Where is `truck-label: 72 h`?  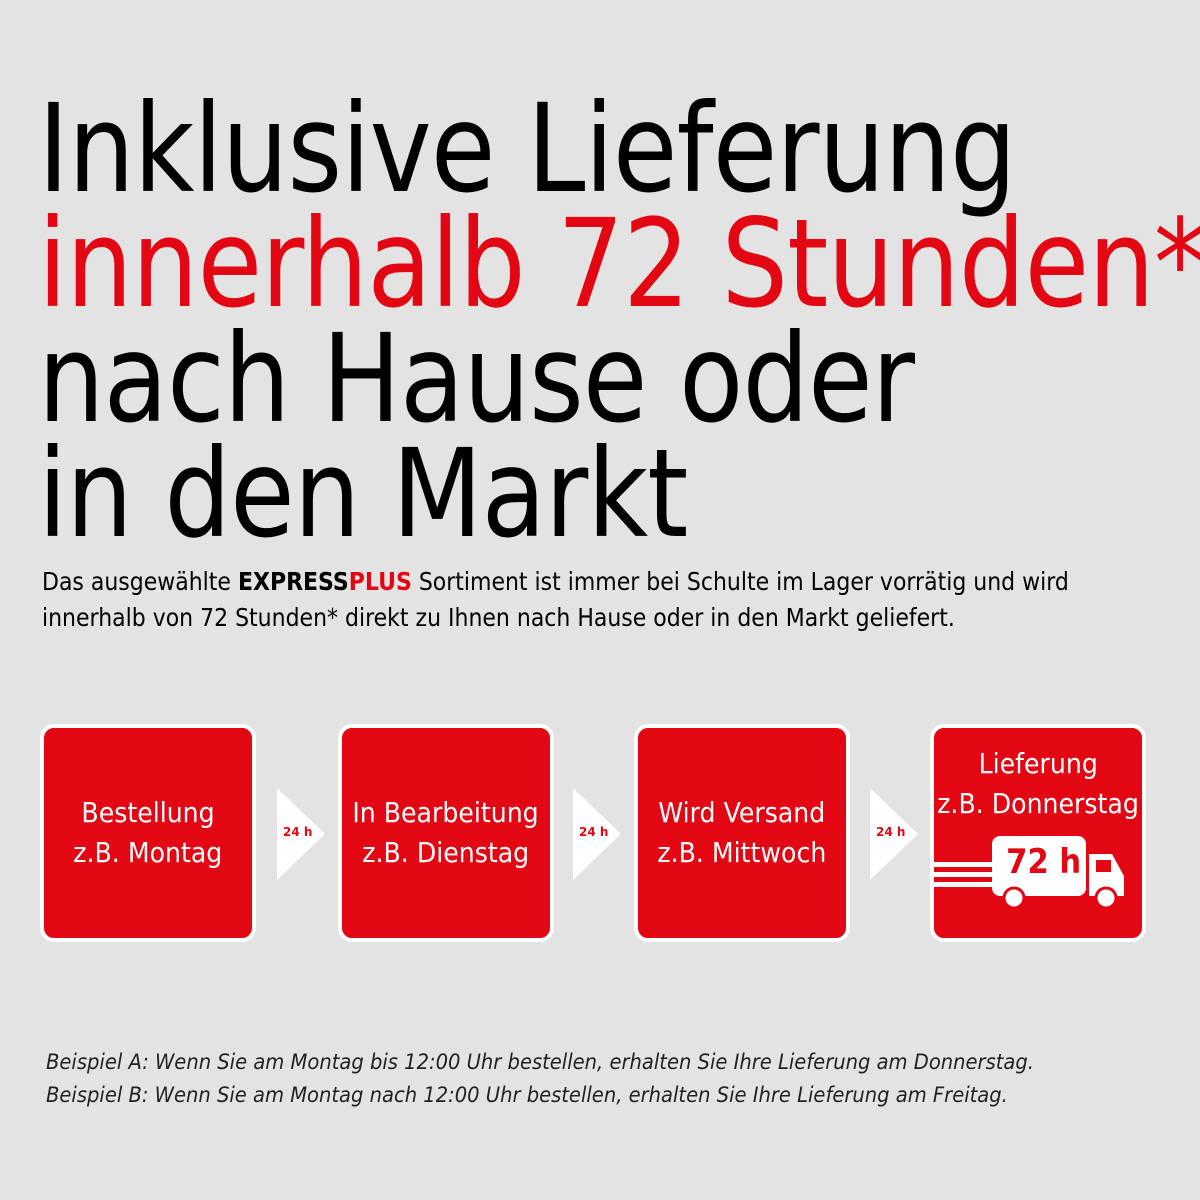
truck-label: 72 h is located at coordinates (1044, 862).